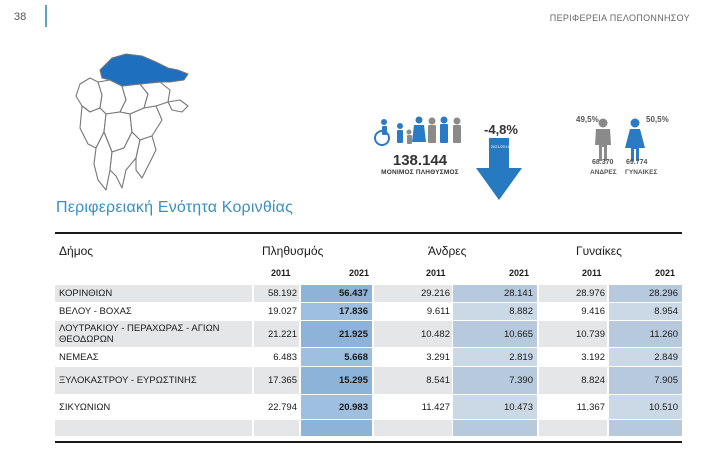 The image size is (726, 470). Describe the element at coordinates (417, 131) in the screenshot. I see `people-group-icon` at that location.